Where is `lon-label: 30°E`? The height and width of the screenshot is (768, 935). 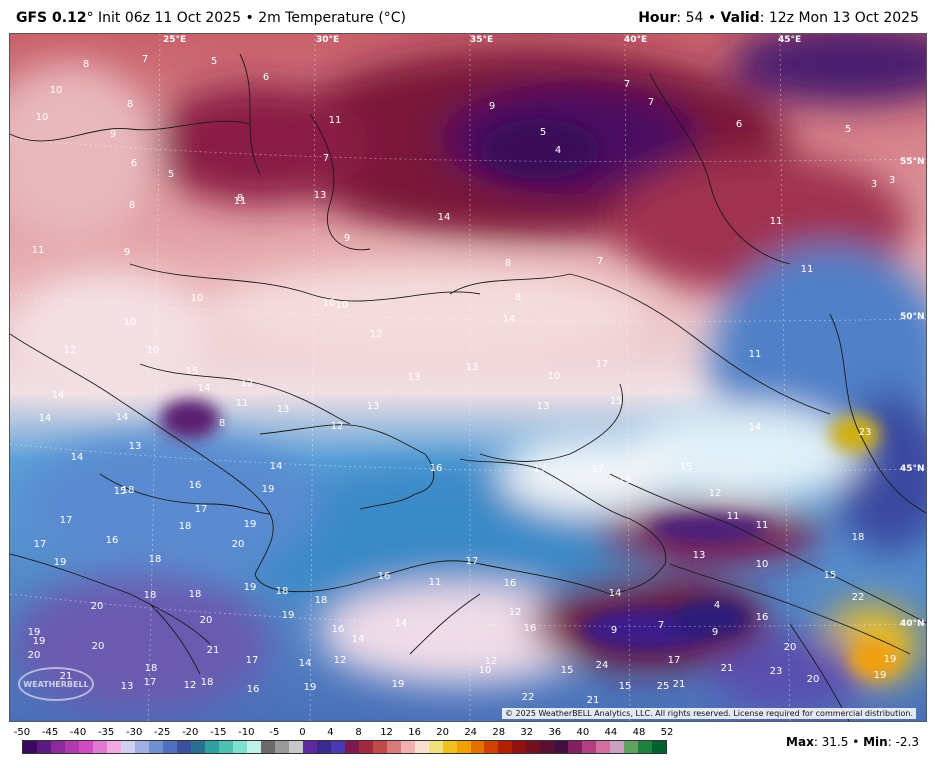 lon-label: 30°E is located at coordinates (327, 40).